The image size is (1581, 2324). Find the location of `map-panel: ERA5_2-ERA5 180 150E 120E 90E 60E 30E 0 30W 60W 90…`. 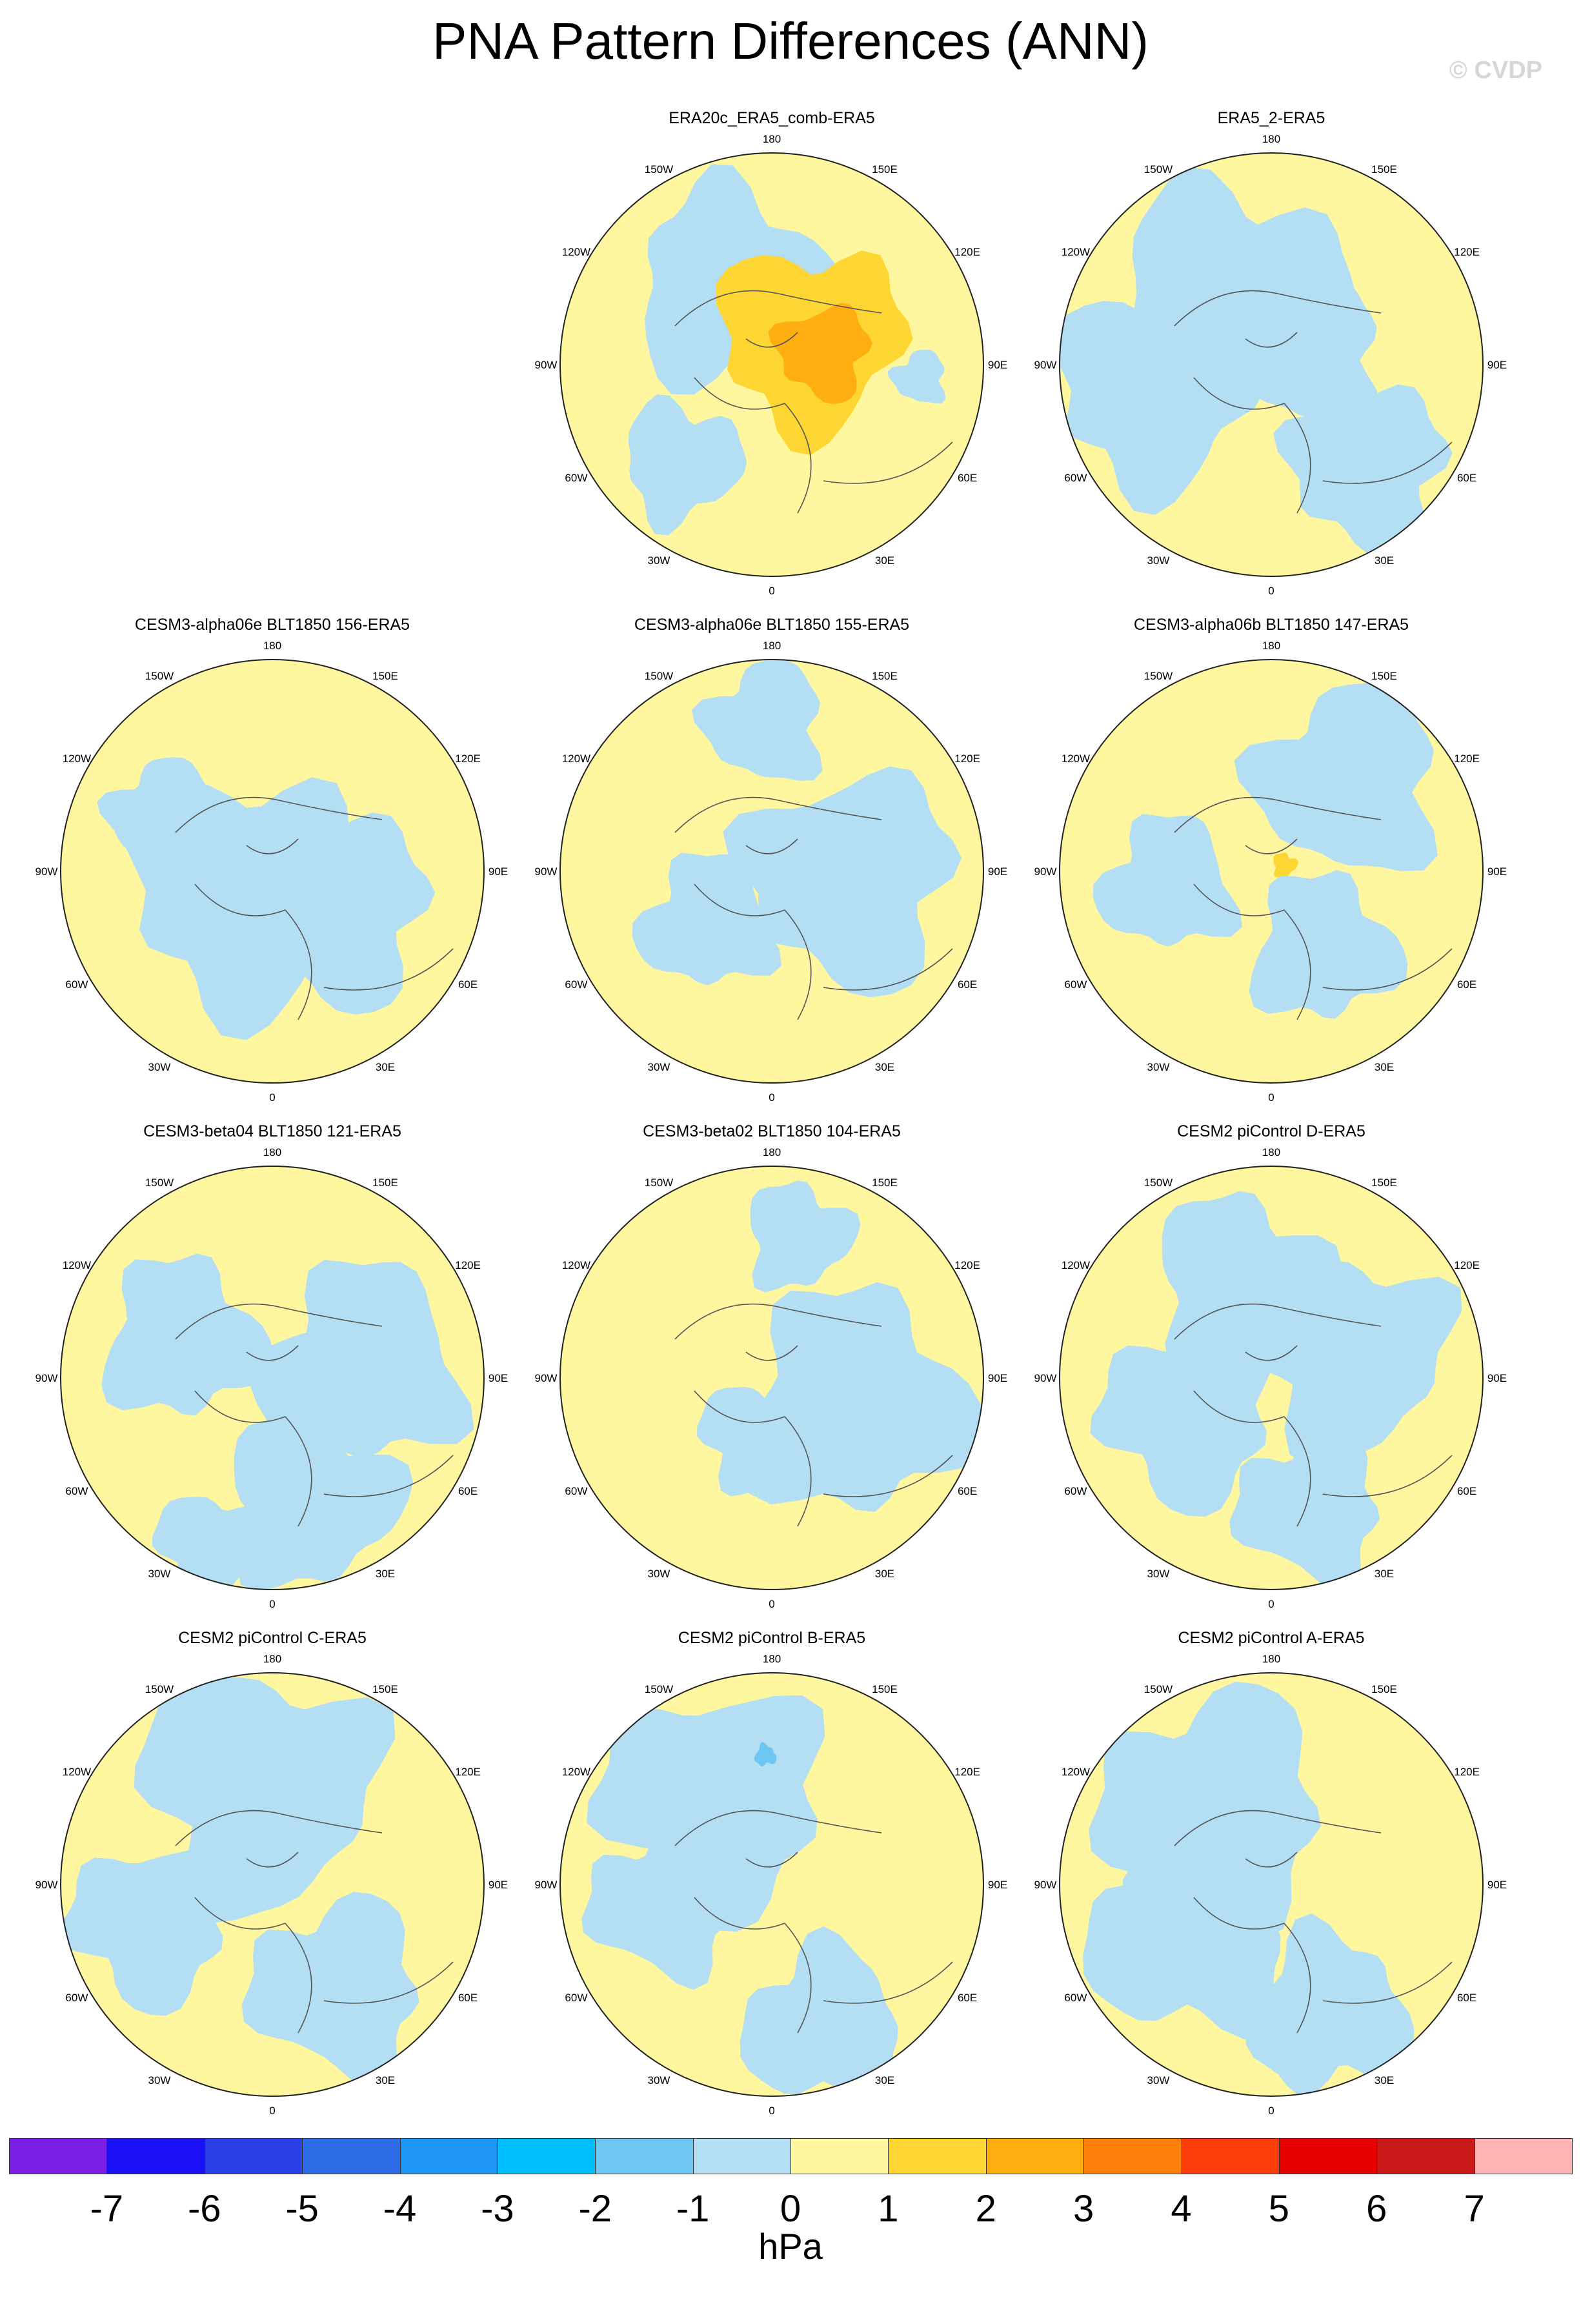

map-panel: ERA5_2-ERA5 180 150E 120E 90E 60E 30E 0 30W 60W 90… is located at coordinates (1271, 355).